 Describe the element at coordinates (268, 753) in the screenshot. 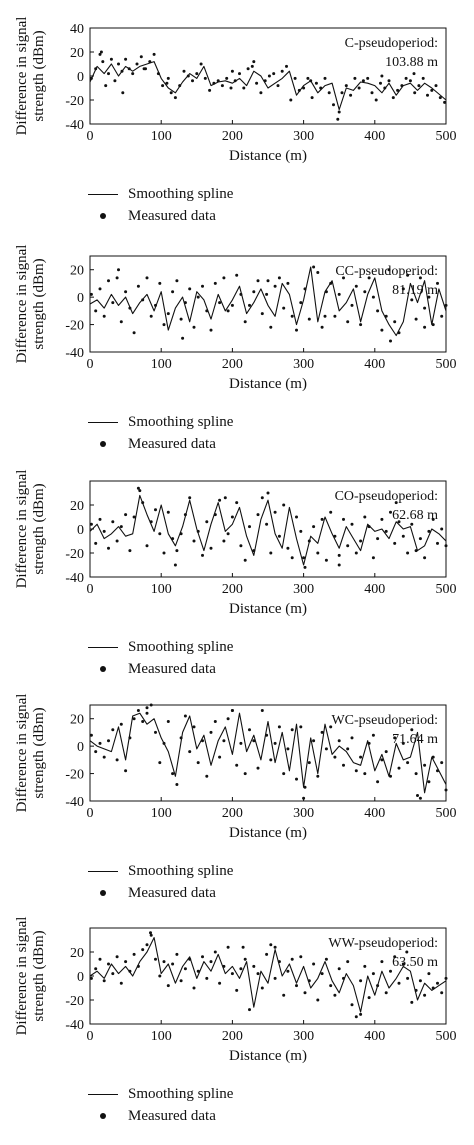

I see `plot-frame` at that location.